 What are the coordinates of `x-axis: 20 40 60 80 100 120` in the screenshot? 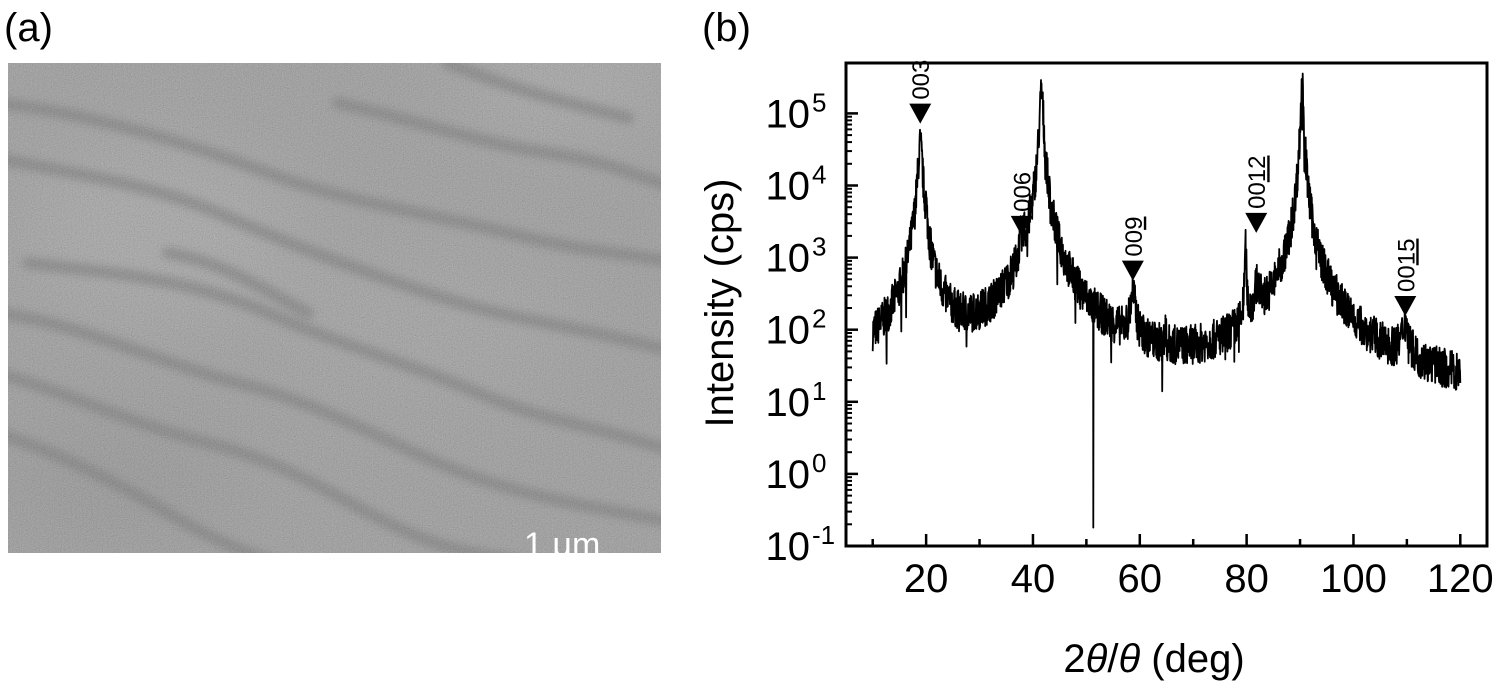 It's located at (1182, 567).